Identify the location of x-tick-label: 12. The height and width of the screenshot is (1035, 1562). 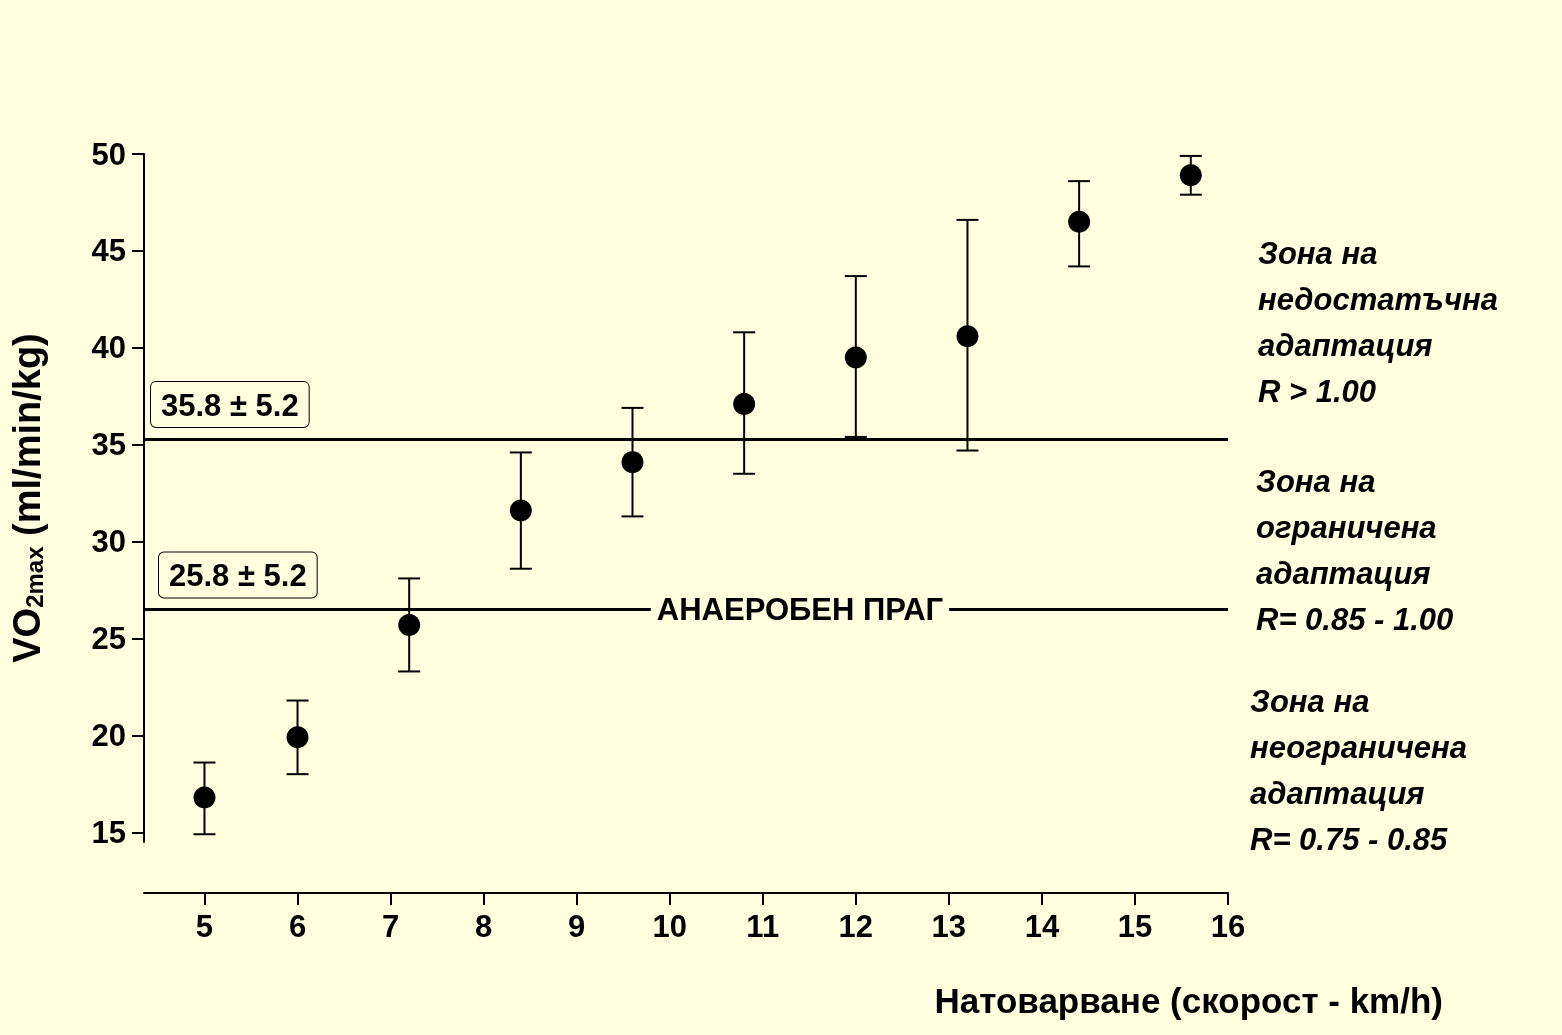
(856, 926).